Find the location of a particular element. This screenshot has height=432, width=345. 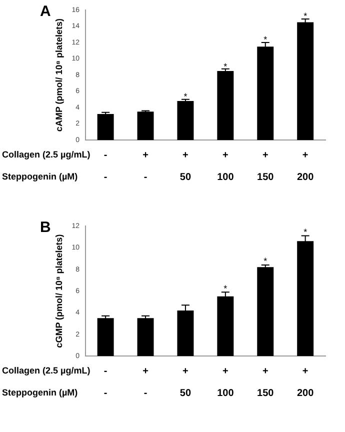

y-axis-title: cAMP (pmol/ 10⁸ platelets) is located at coordinates (59, 75).